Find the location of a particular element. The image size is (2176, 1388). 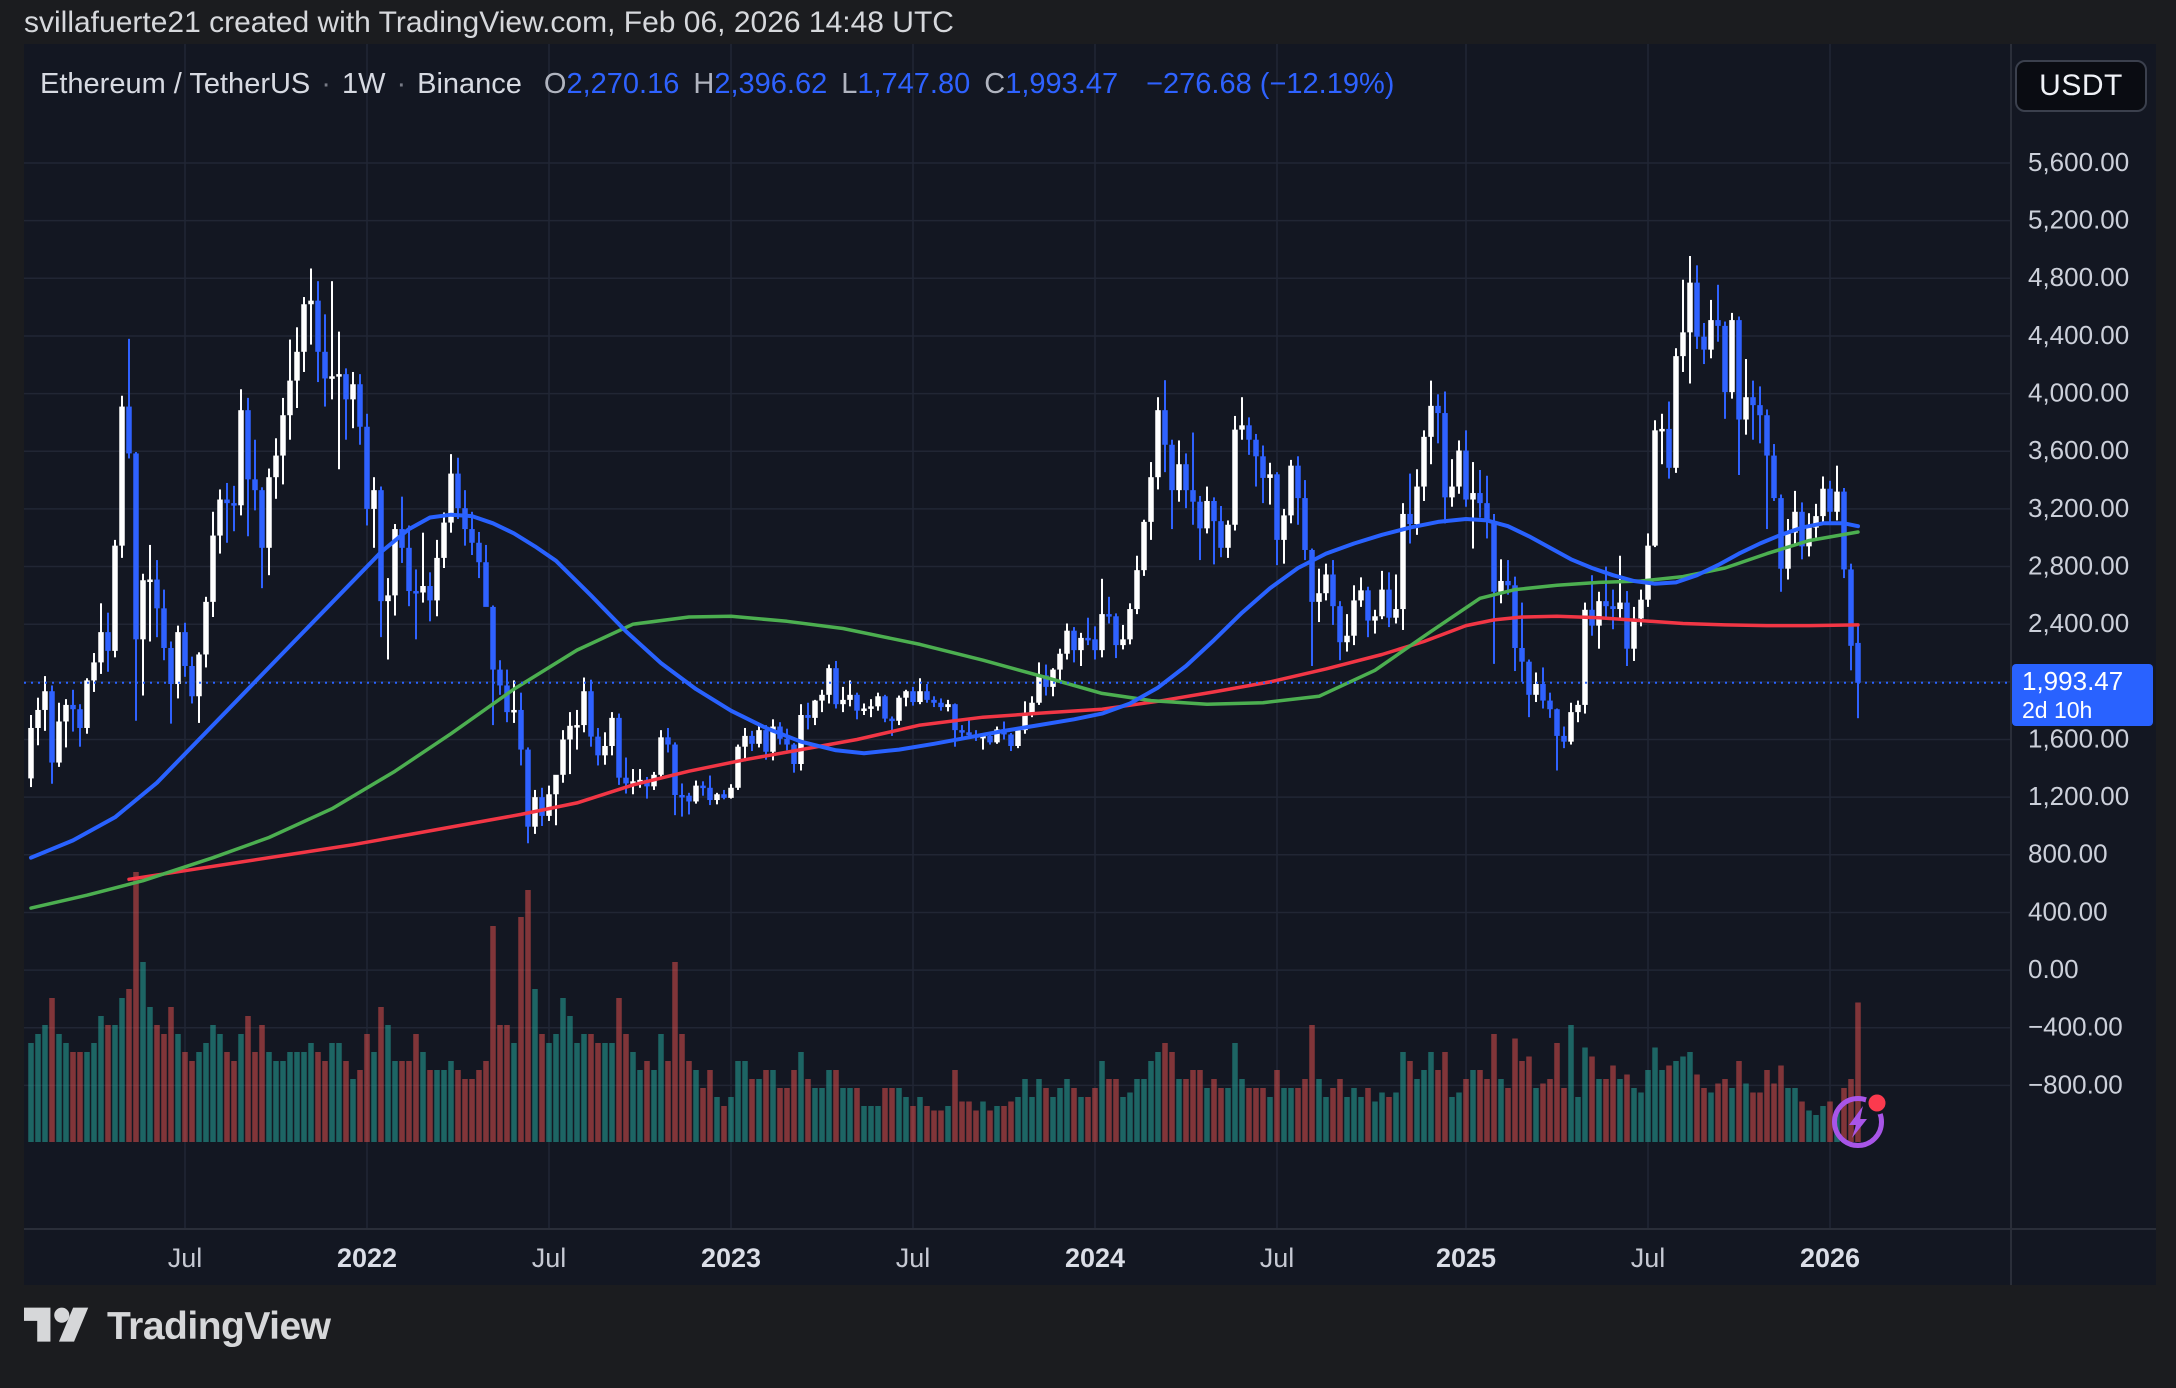

interval-label: 1W is located at coordinates (363, 84).